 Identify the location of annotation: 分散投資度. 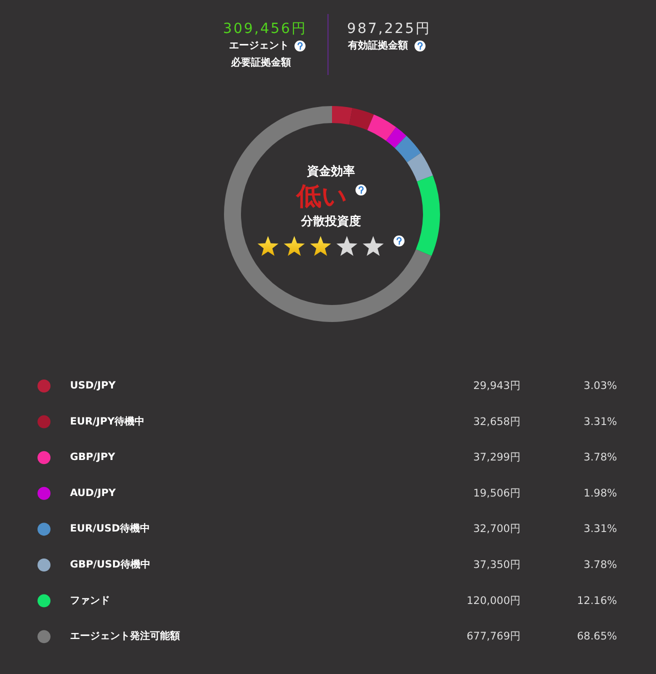
(331, 221).